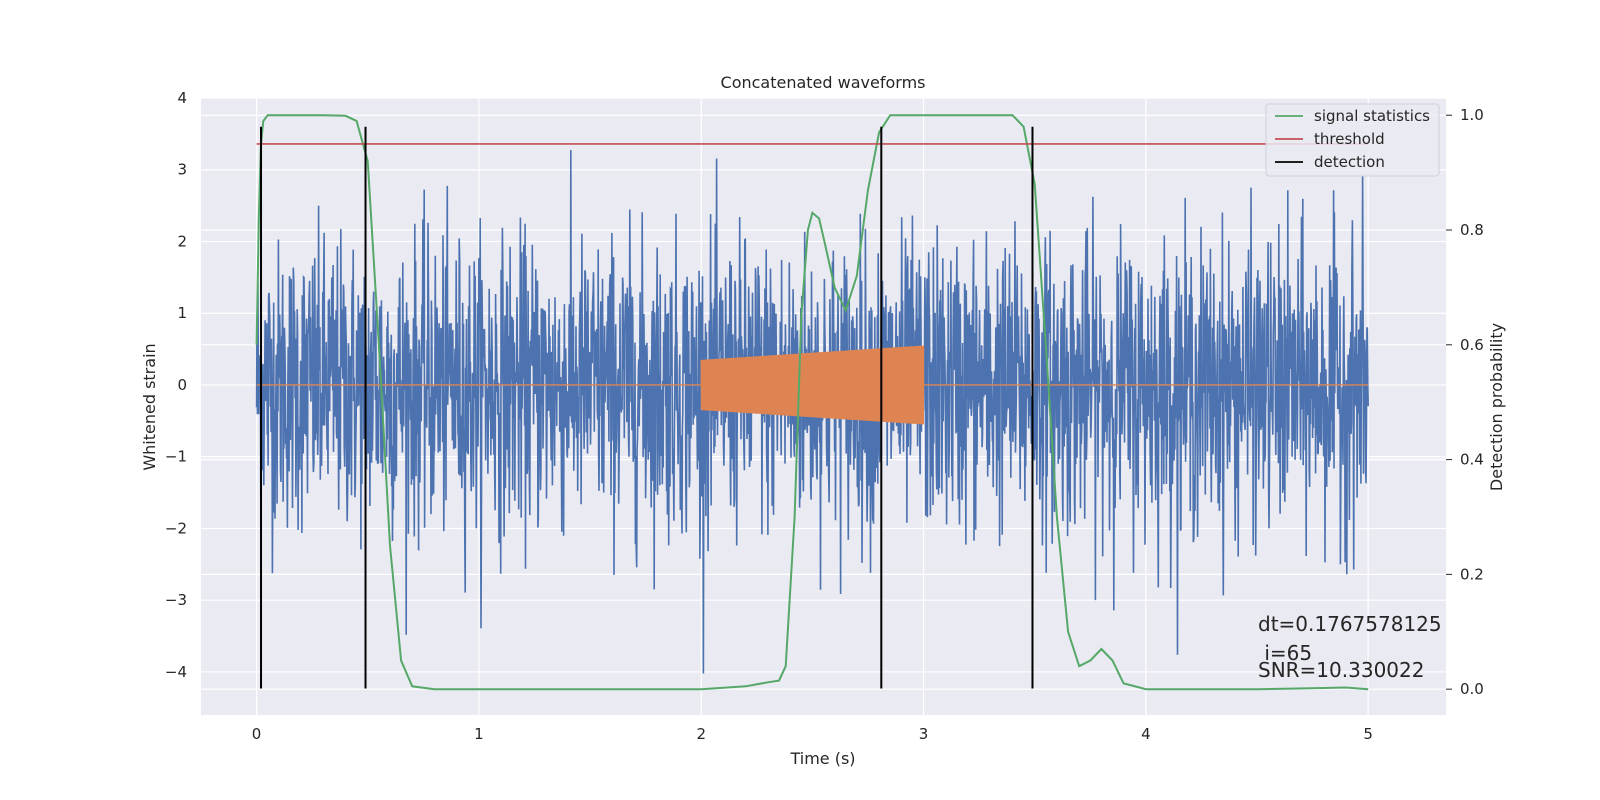  I want to click on y-left-tick-label: −1, so click(176, 457).